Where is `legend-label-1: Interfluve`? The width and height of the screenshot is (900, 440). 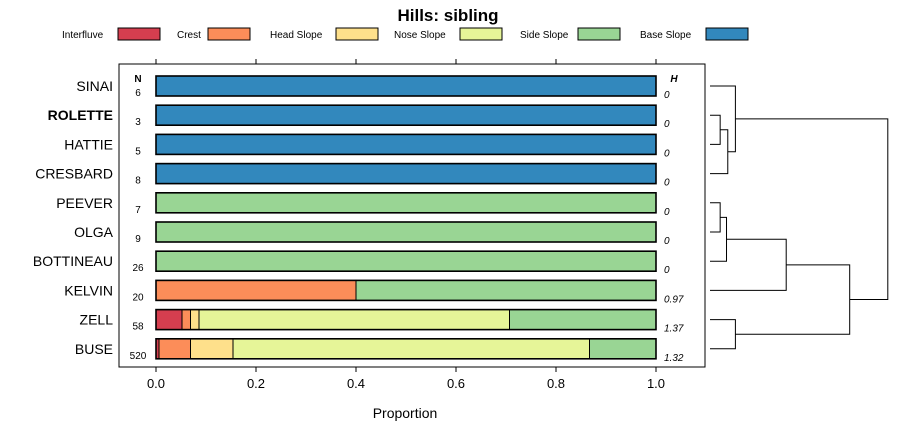 legend-label-1: Interfluve is located at coordinates (83, 35).